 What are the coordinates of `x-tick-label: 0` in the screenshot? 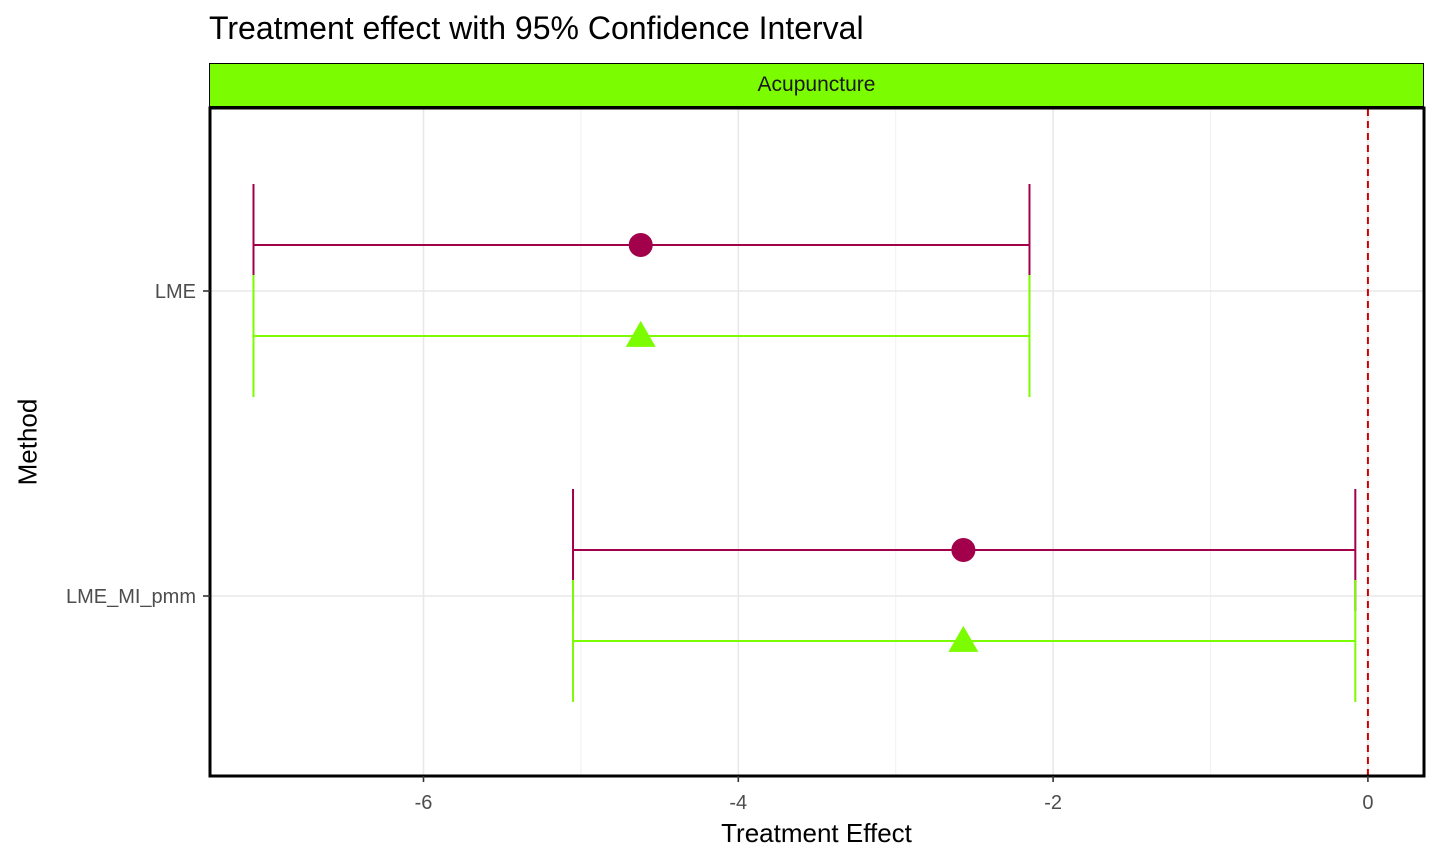 It's located at (1367, 803).